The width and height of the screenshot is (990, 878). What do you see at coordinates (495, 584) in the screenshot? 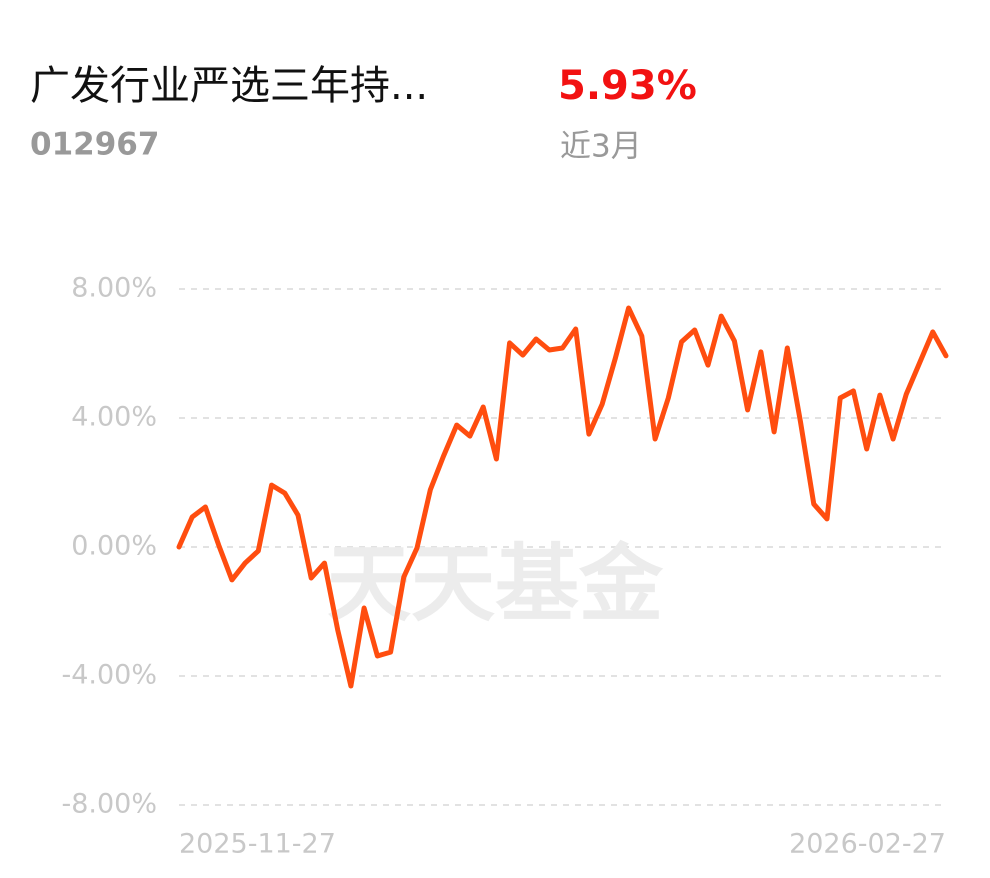
I see `watermark: 天天基金` at bounding box center [495, 584].